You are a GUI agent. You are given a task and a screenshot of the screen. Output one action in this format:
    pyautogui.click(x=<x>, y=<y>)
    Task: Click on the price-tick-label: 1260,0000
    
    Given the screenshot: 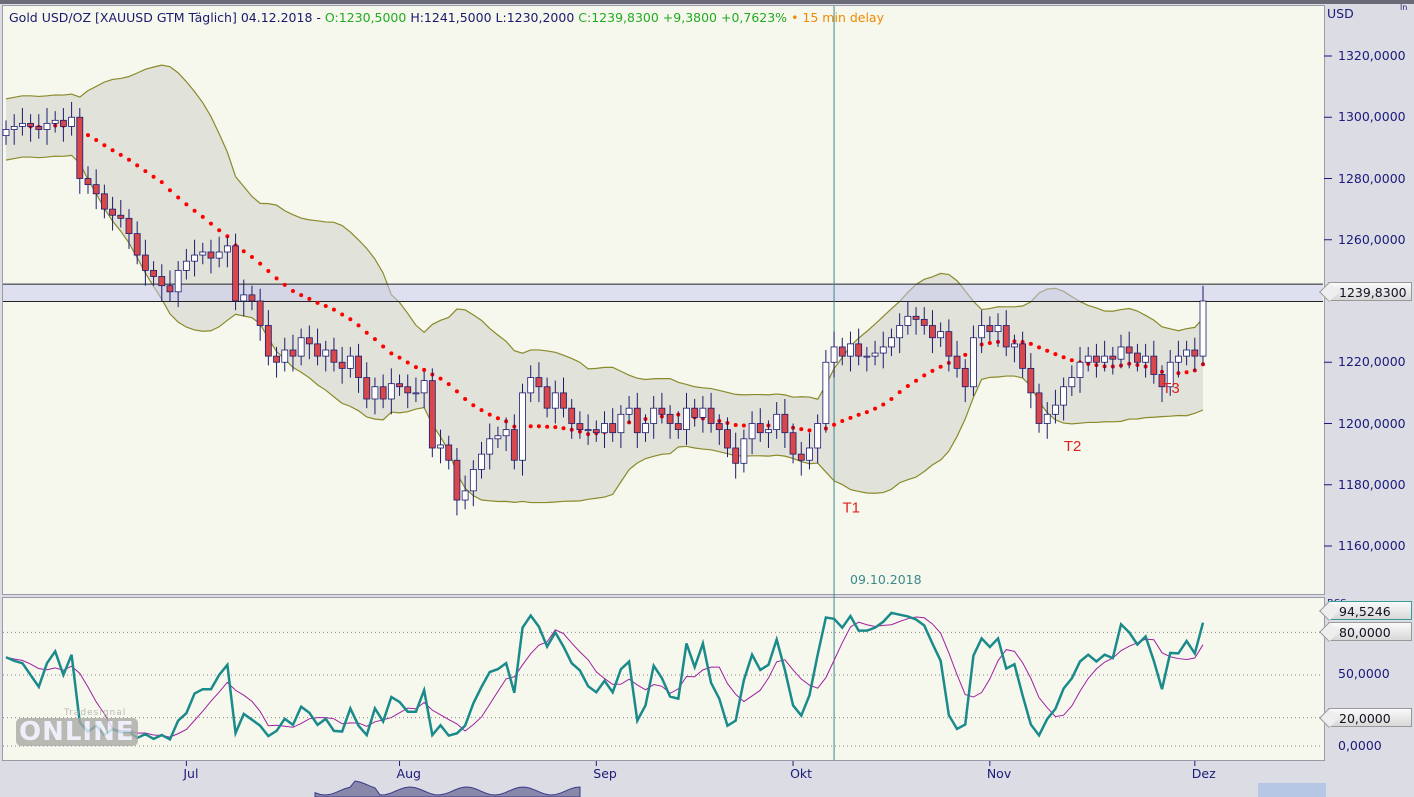 What is the action you would take?
    pyautogui.click(x=1372, y=239)
    